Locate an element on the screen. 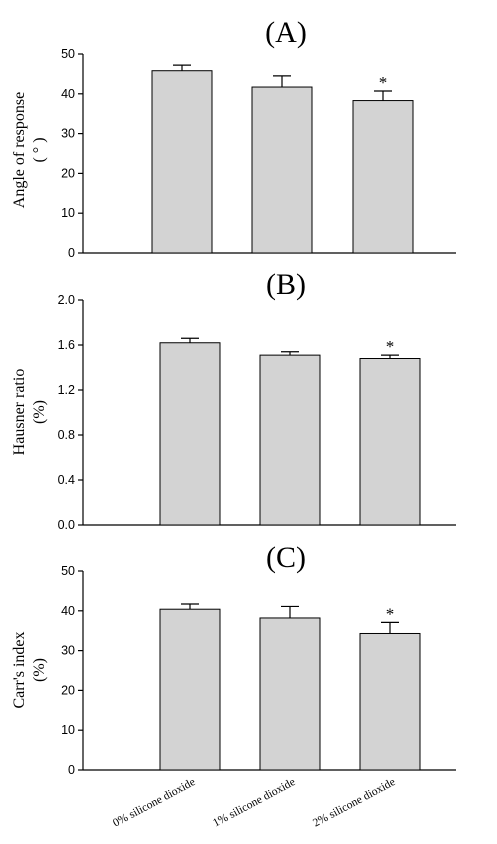 Image resolution: width=497 pixels, height=844 pixels. y-tick-label: 0.4 is located at coordinates (66, 480).